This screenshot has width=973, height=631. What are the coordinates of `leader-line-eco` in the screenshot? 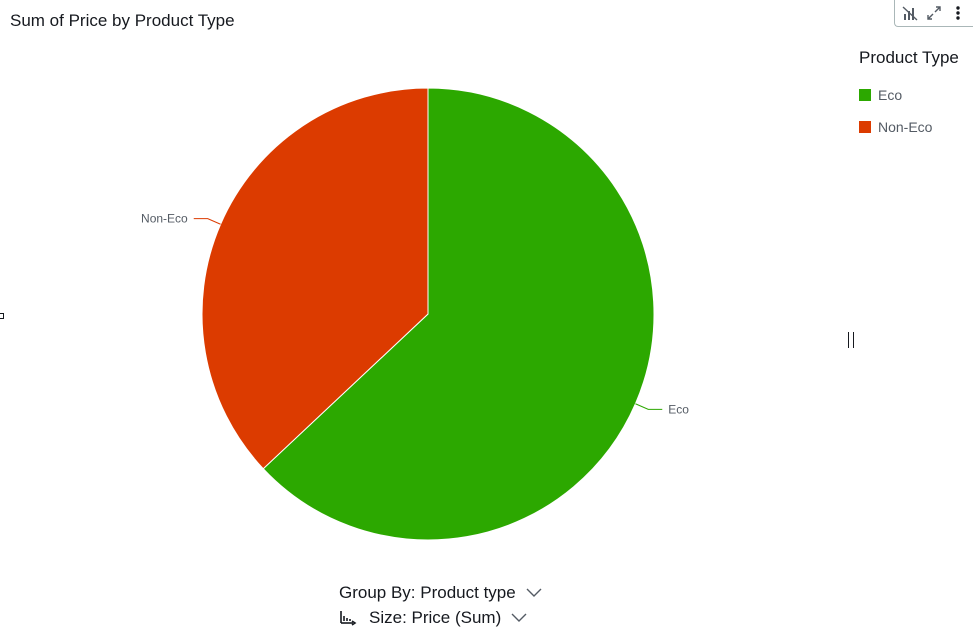 It's located at (649, 406).